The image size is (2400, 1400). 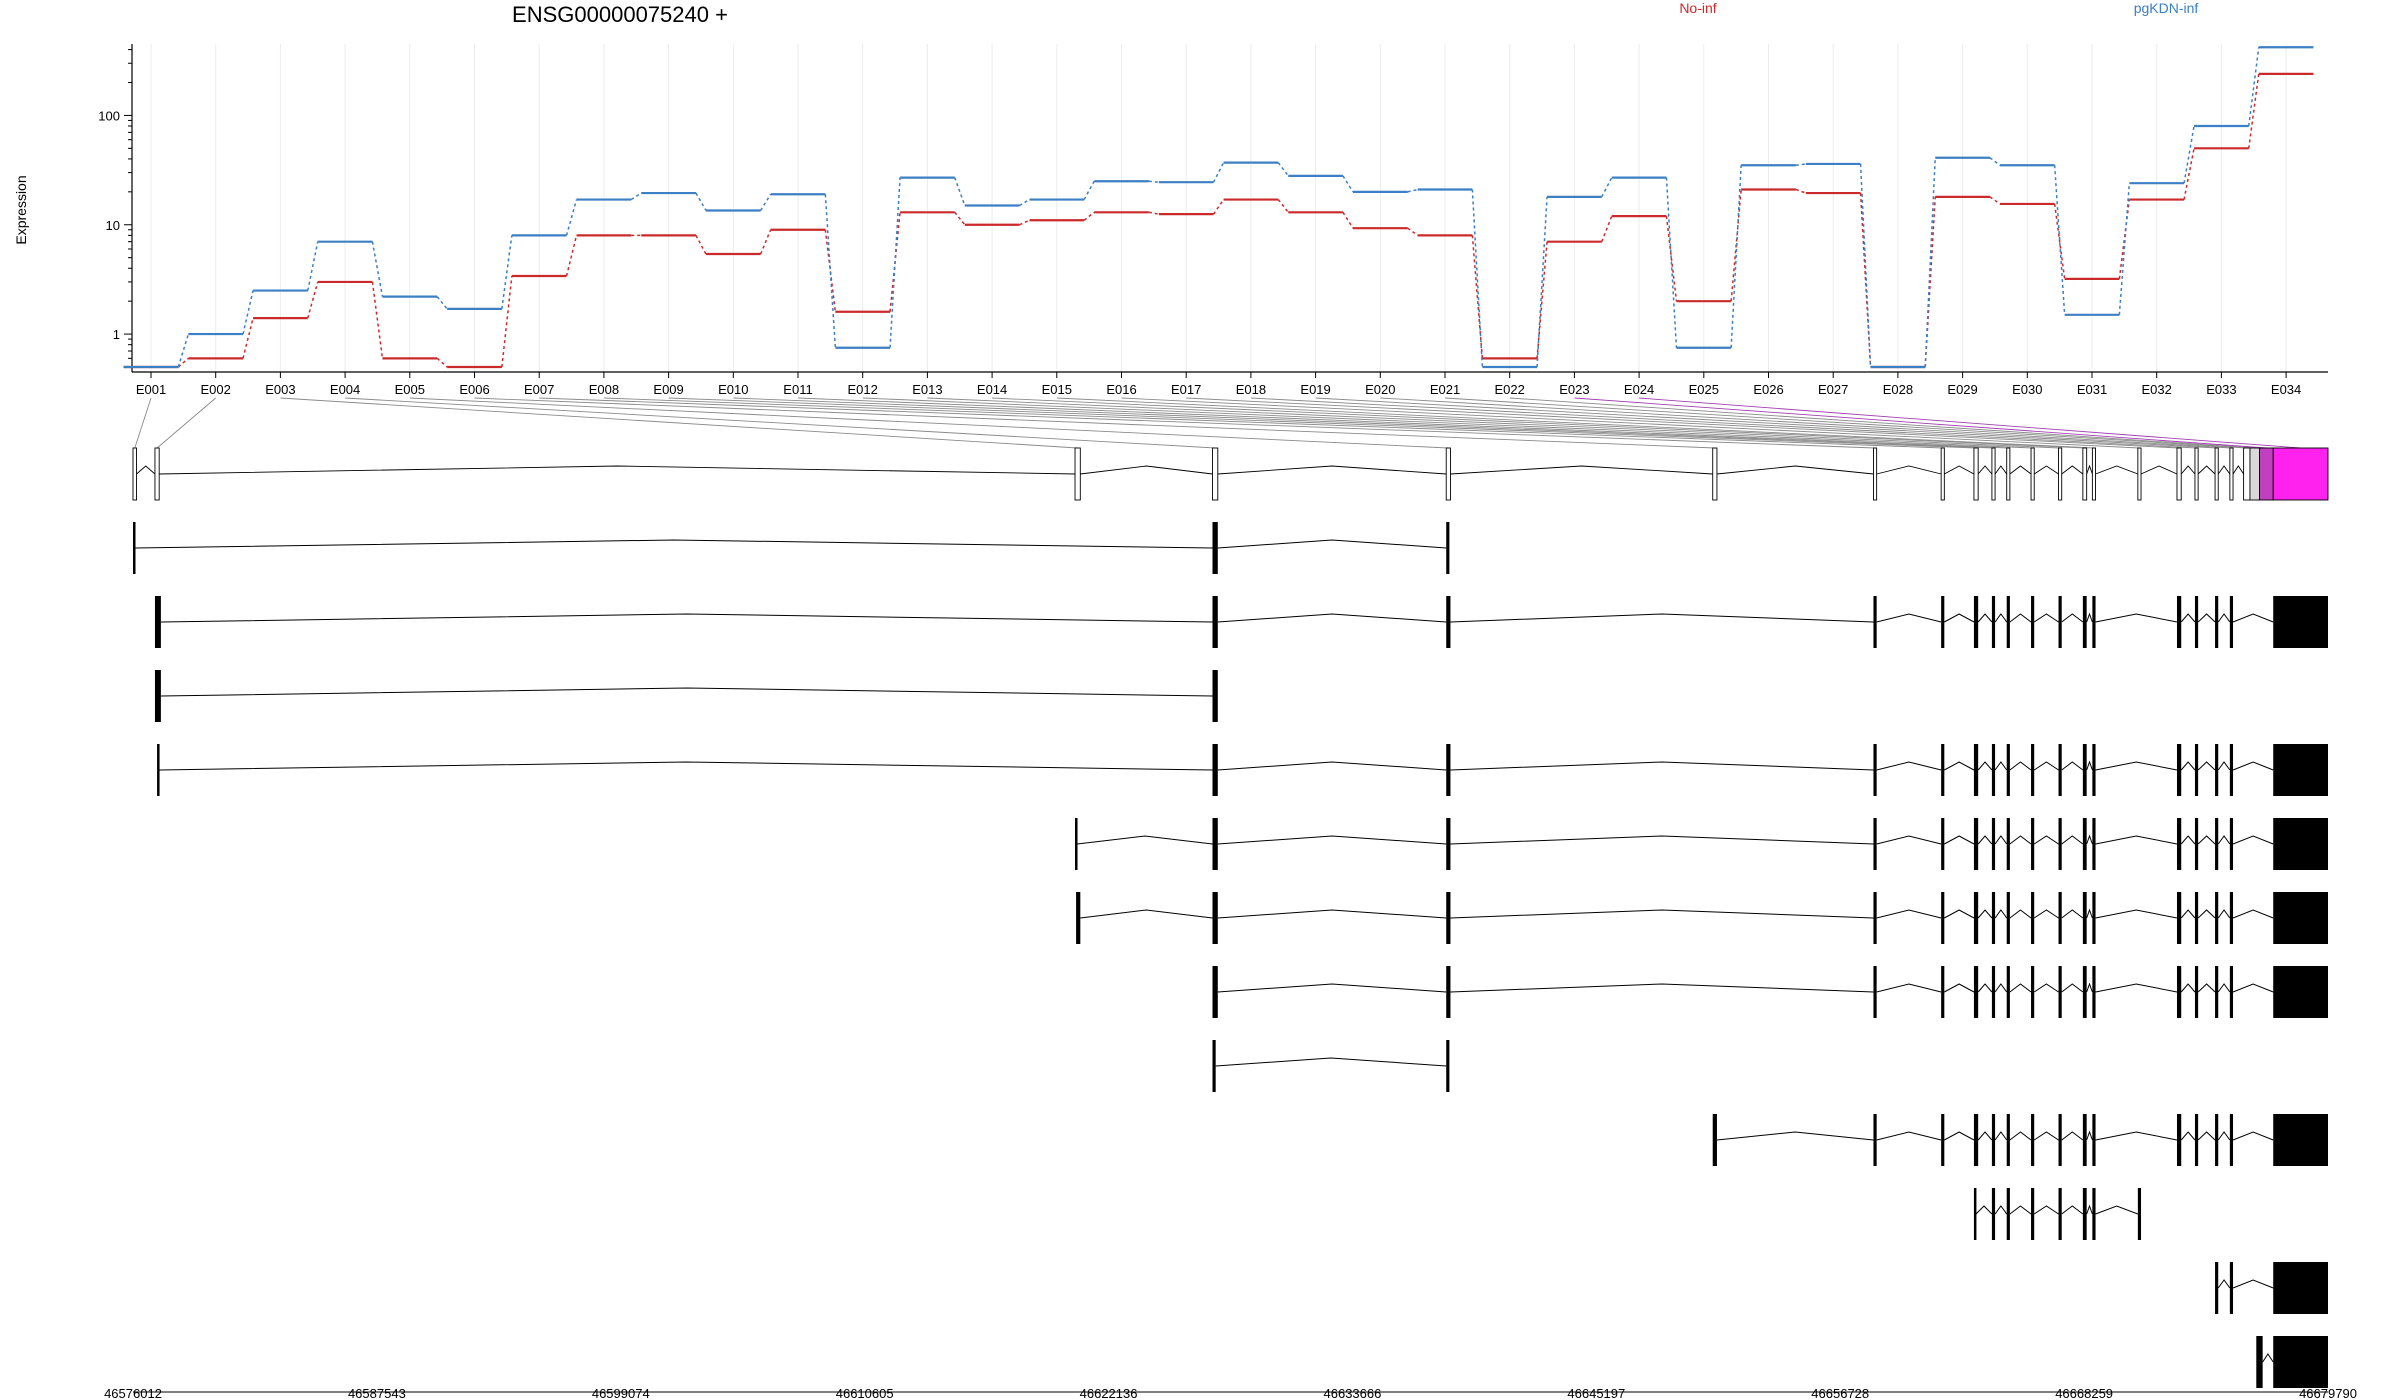 I want to click on genomic-tick-label: 46610605, so click(x=865, y=1393).